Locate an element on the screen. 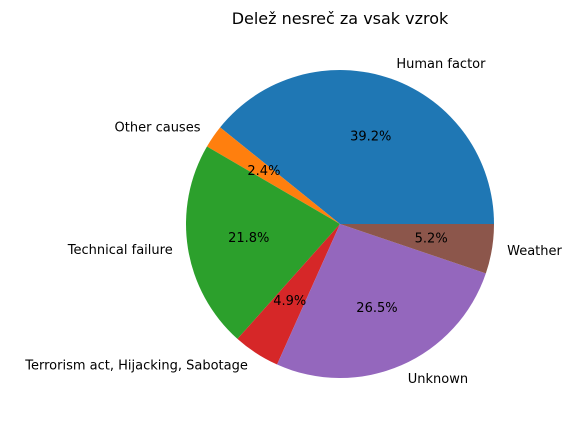 This screenshot has width=576, height=427. slice-percentage-label: 2.4% is located at coordinates (263, 171).